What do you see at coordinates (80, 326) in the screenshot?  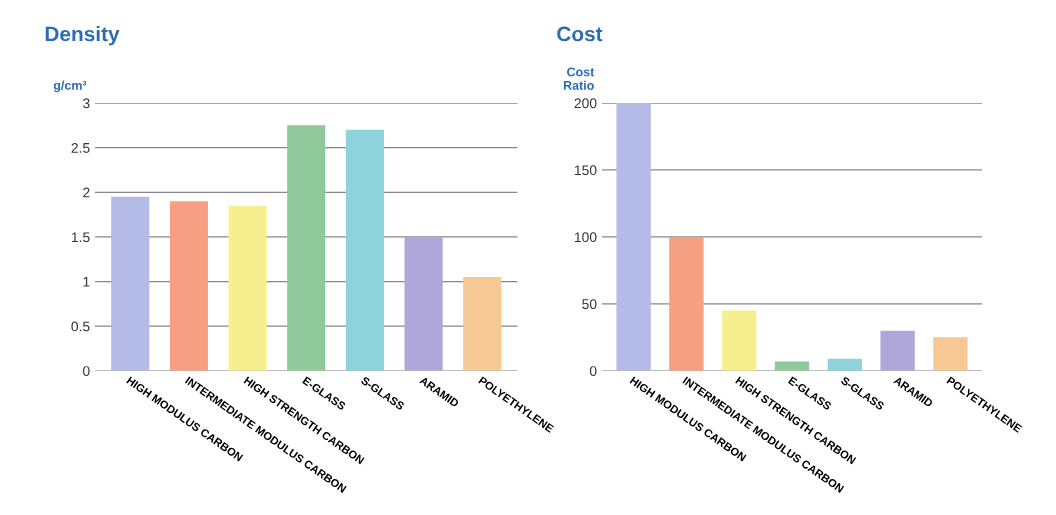 I see `y-tick-label: 0.5` at bounding box center [80, 326].